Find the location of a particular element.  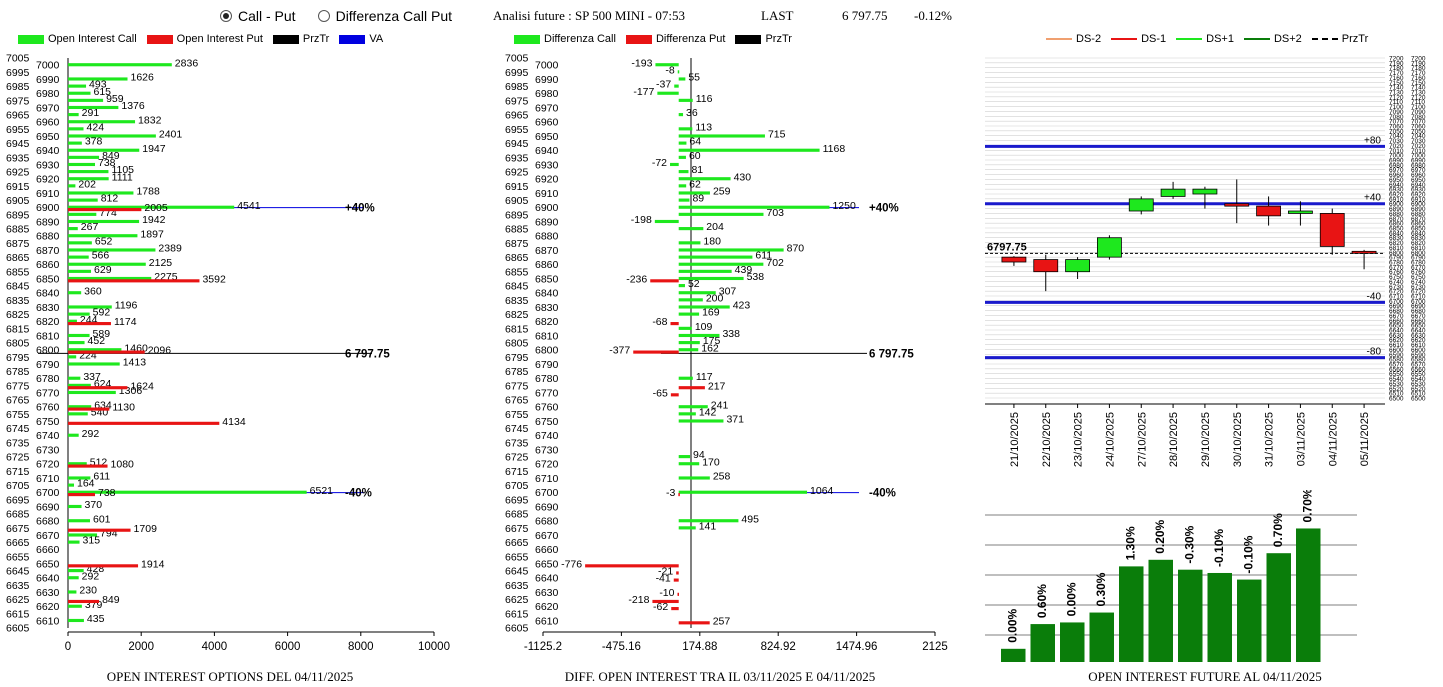

strike-tick-label: 6975 is located at coordinates (18, 101).